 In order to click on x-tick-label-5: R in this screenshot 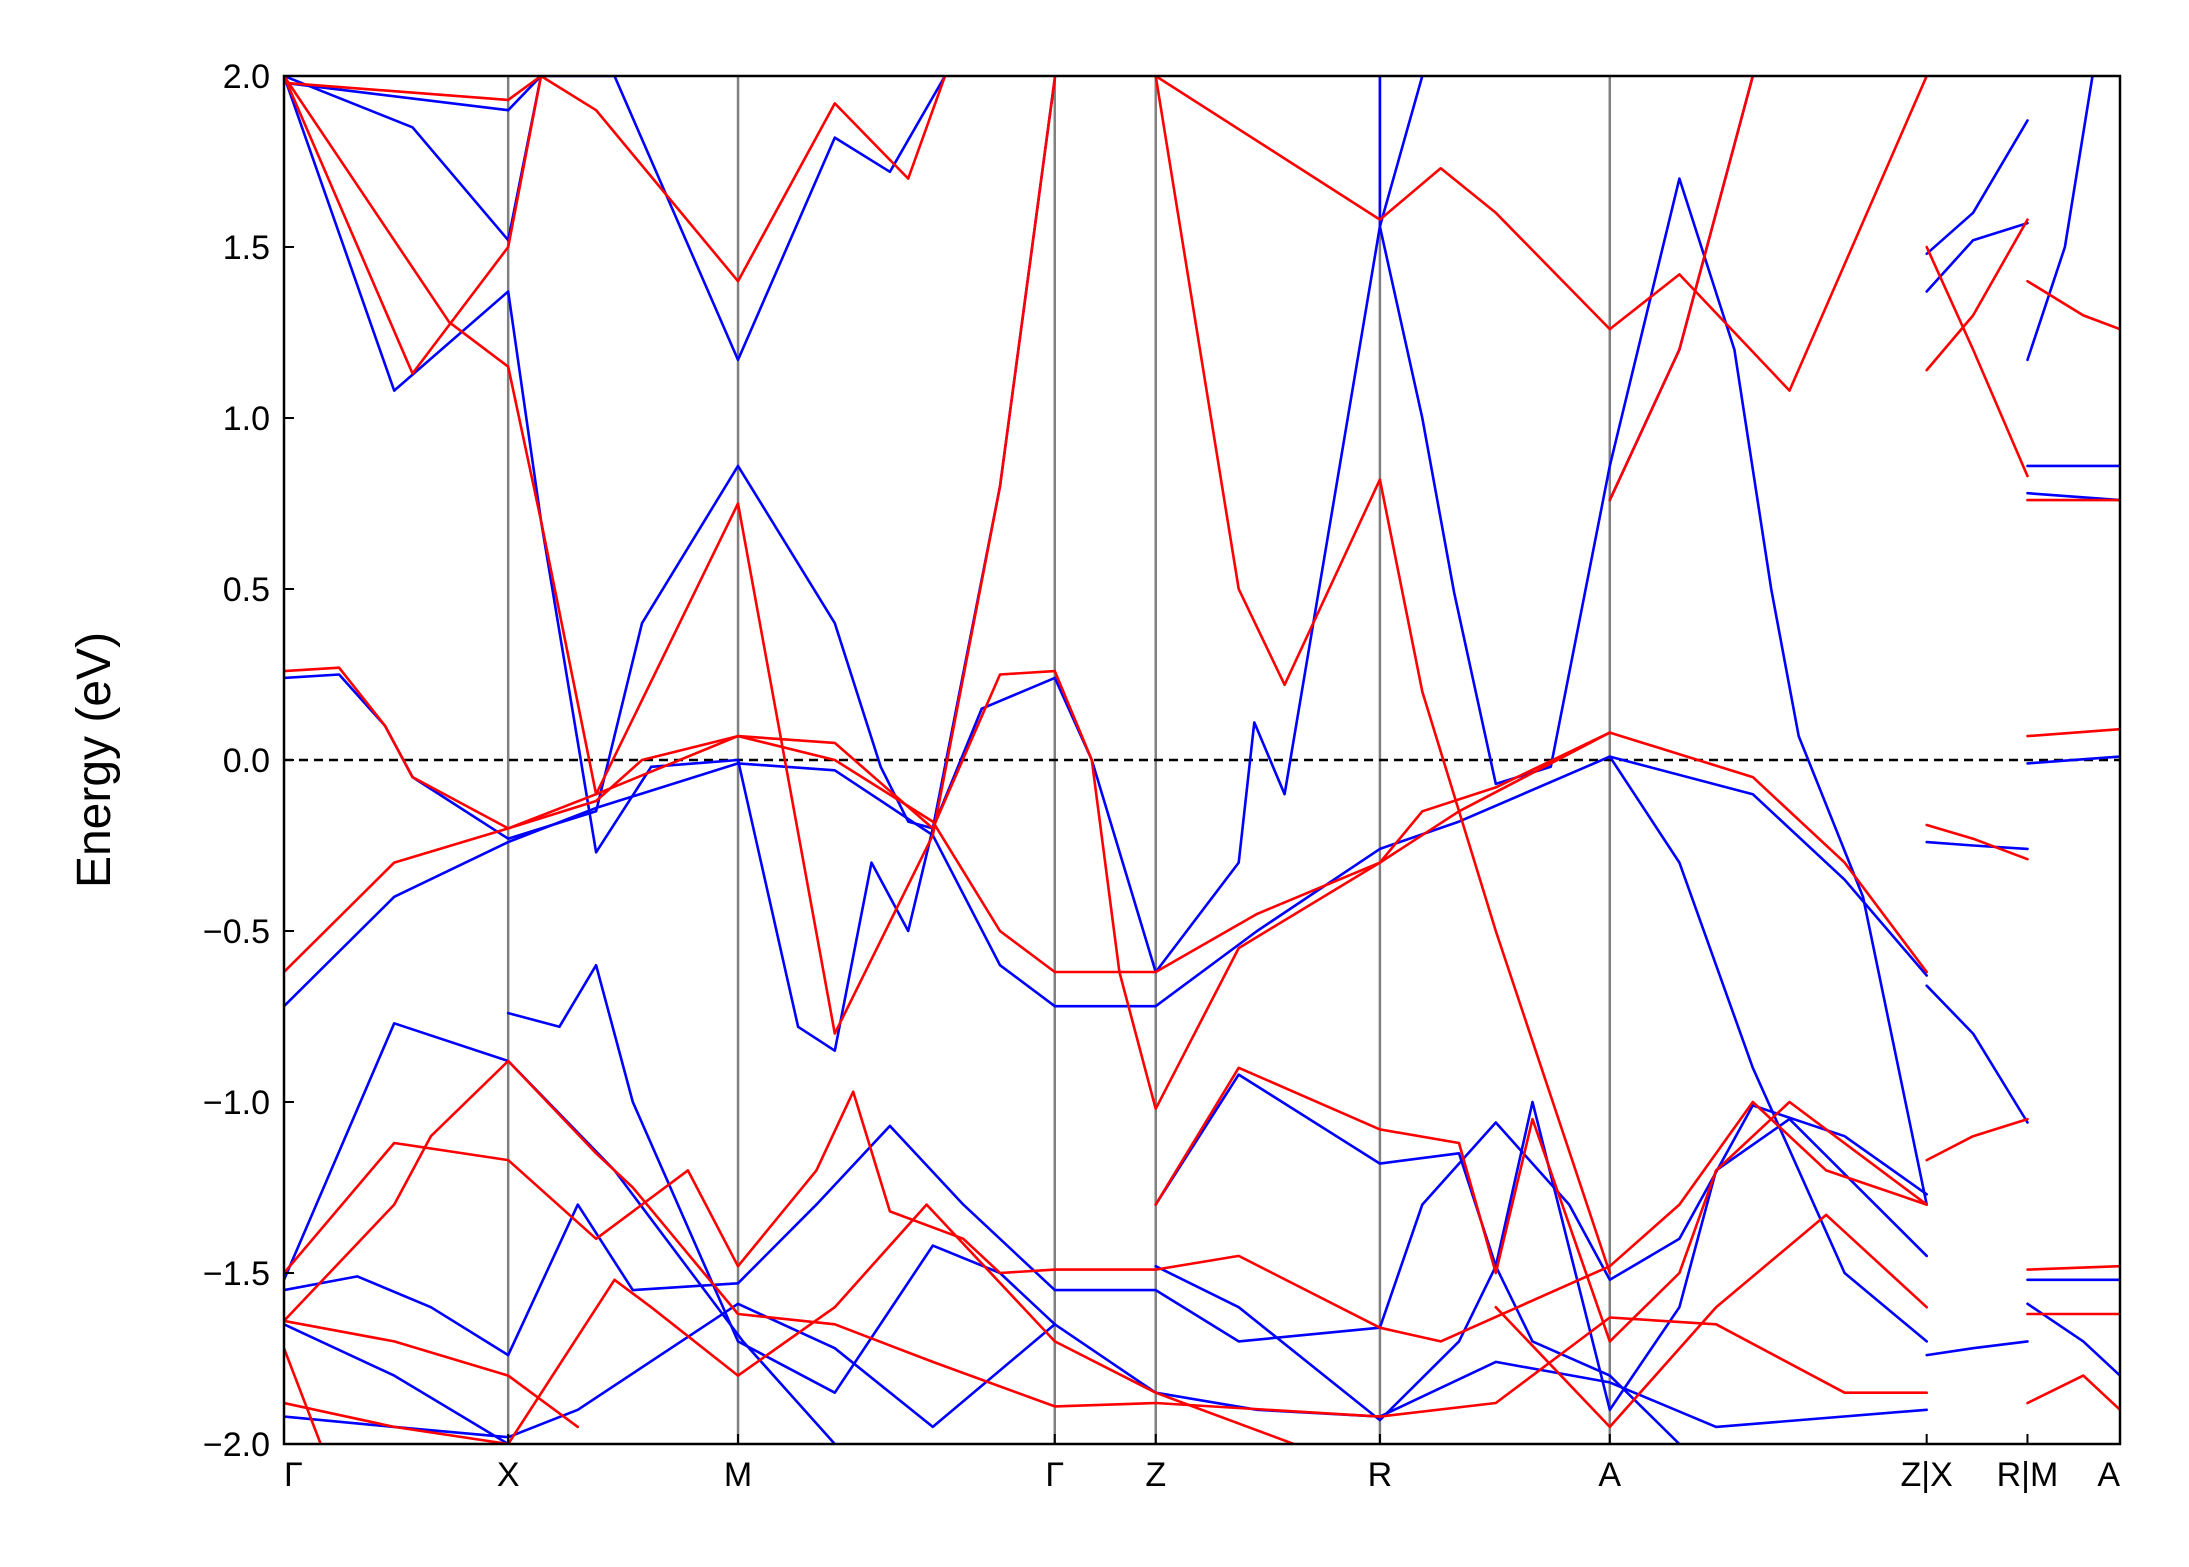, I will do `click(1380, 1475)`.